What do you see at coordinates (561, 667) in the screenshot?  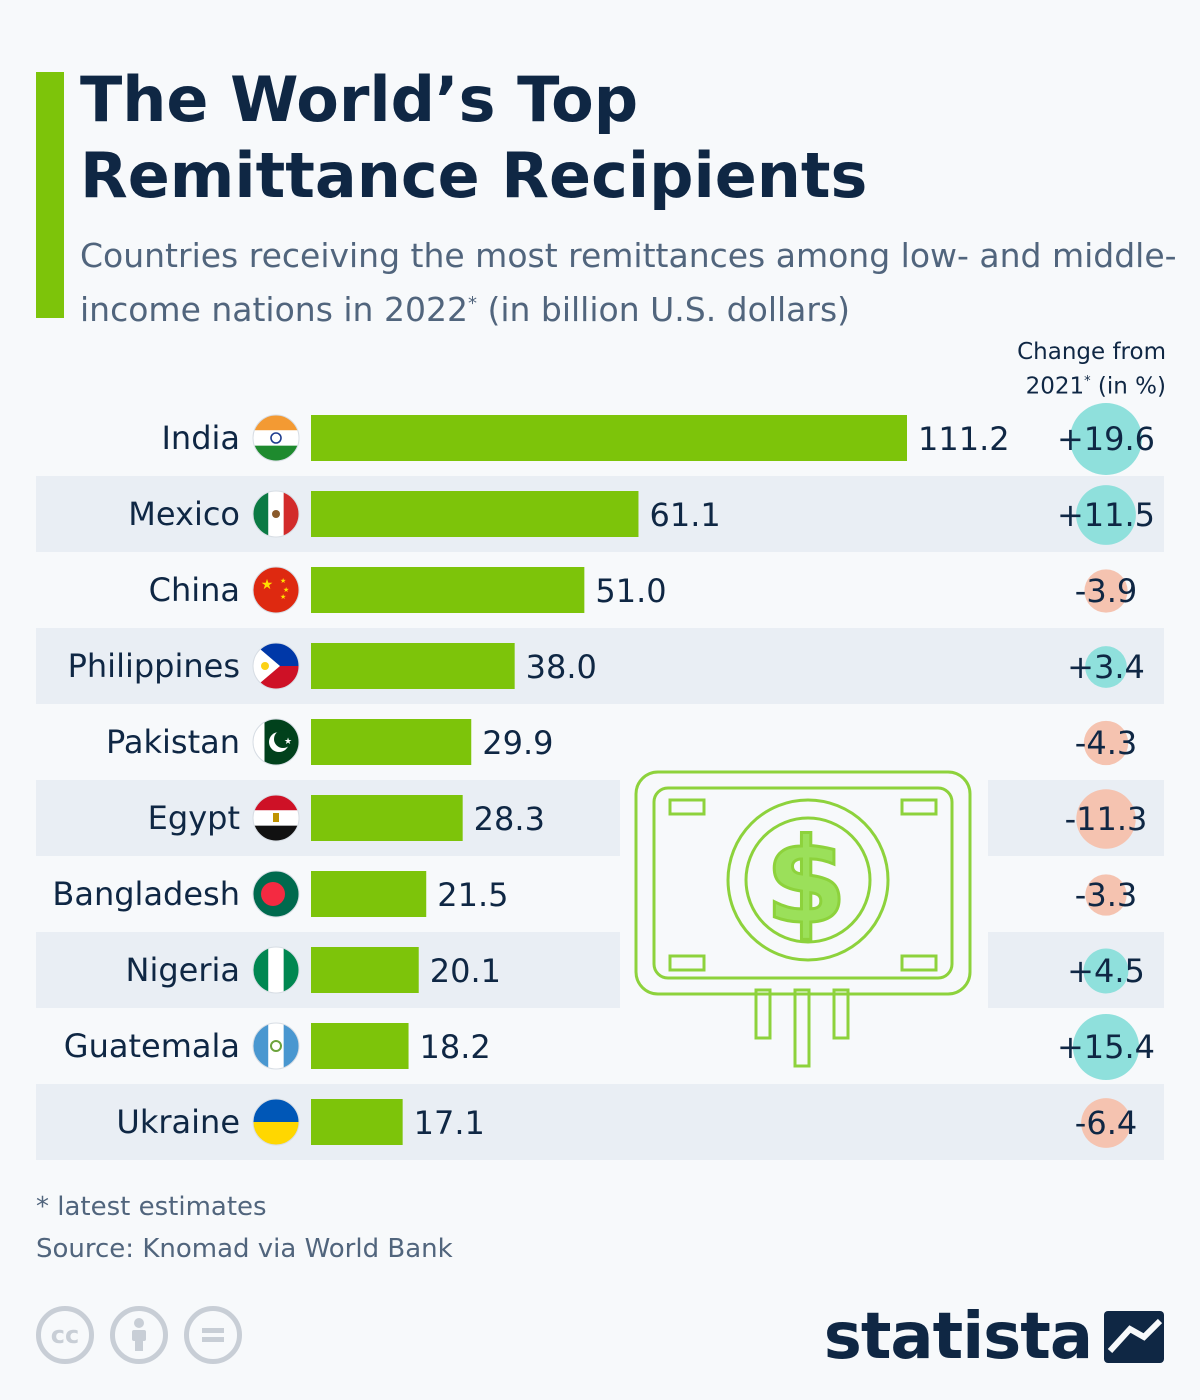 I see `value-label: 38.0` at bounding box center [561, 667].